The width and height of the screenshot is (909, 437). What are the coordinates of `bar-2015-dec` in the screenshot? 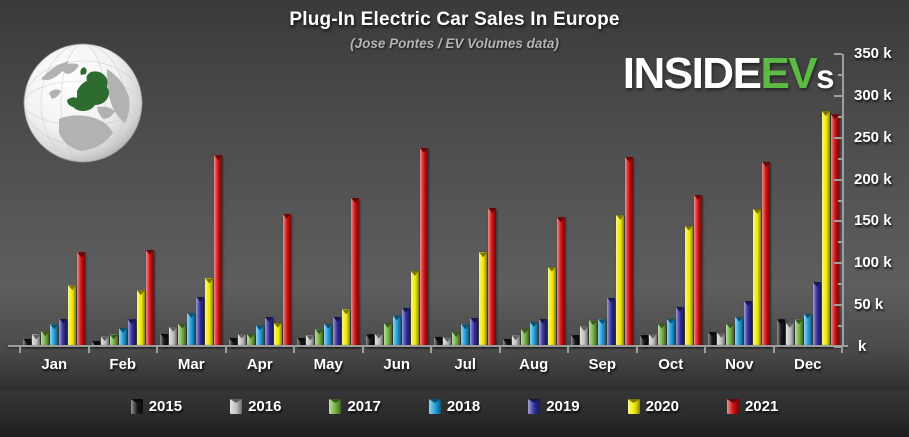 It's located at (780, 333).